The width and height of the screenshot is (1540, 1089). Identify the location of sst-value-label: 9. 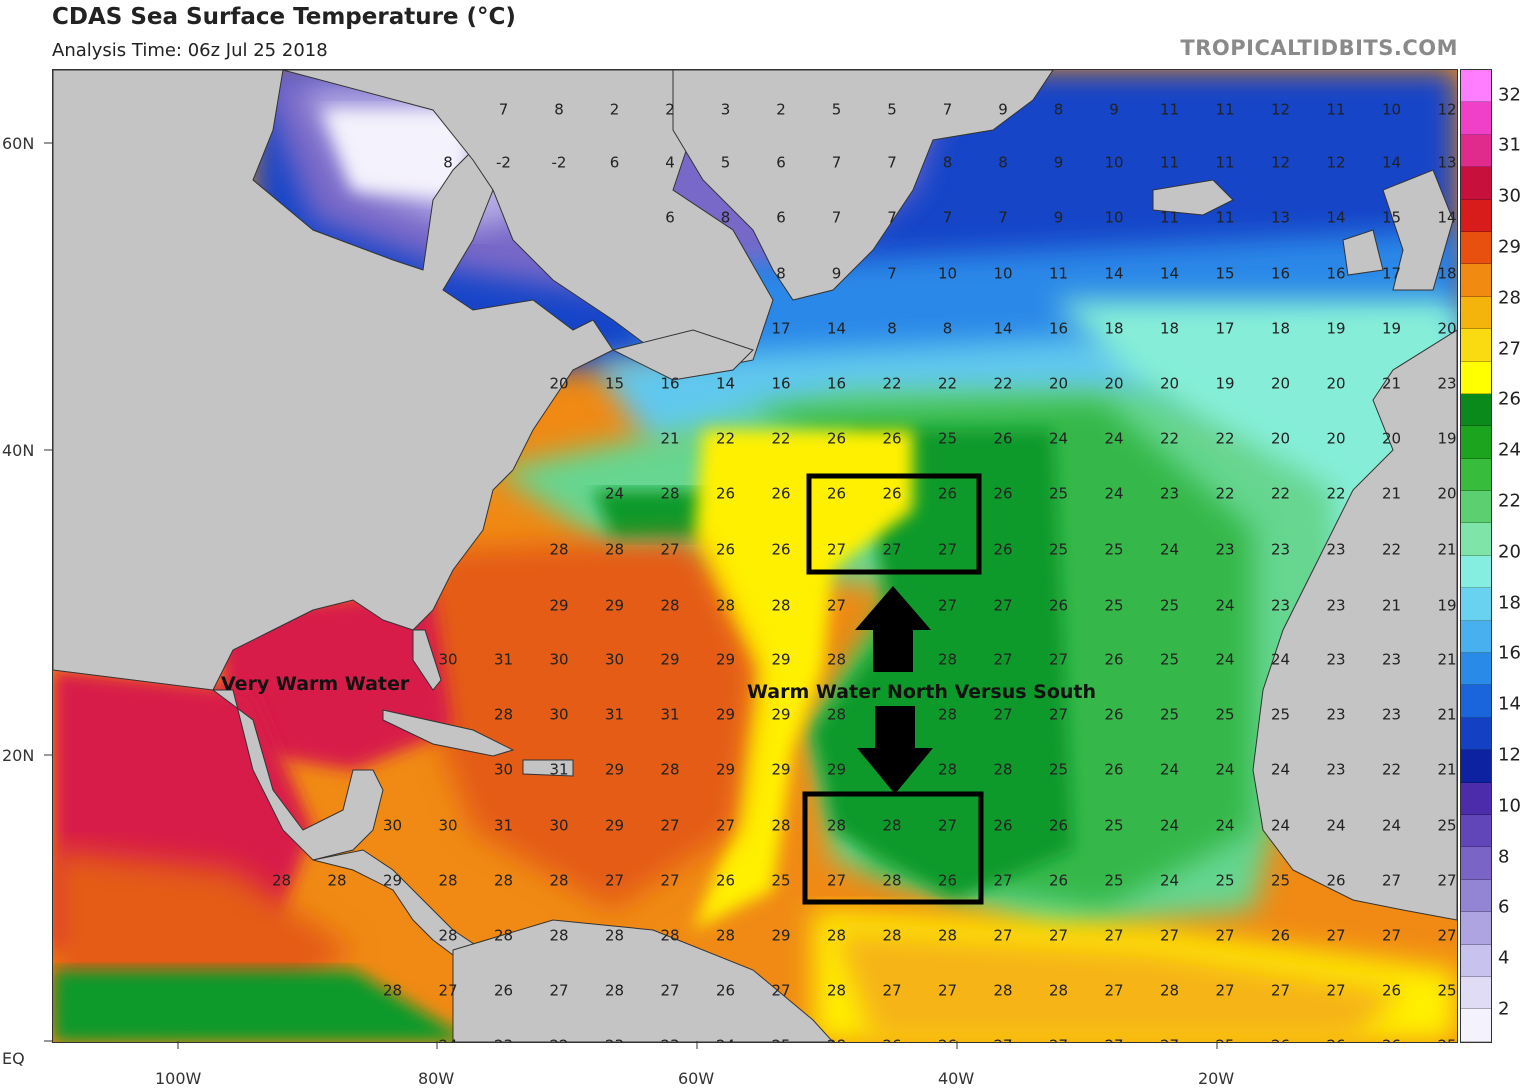
(1114, 110).